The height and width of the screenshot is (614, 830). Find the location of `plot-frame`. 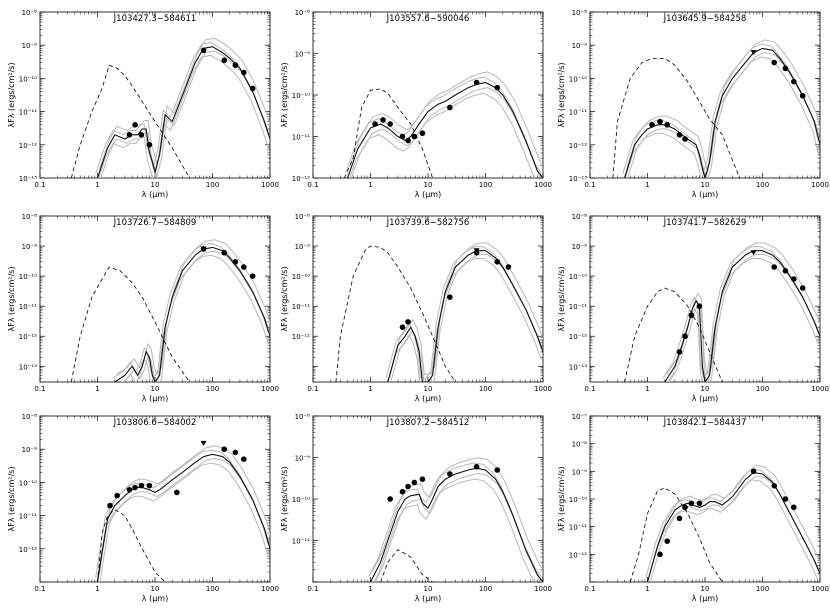

plot-frame is located at coordinates (155, 95).